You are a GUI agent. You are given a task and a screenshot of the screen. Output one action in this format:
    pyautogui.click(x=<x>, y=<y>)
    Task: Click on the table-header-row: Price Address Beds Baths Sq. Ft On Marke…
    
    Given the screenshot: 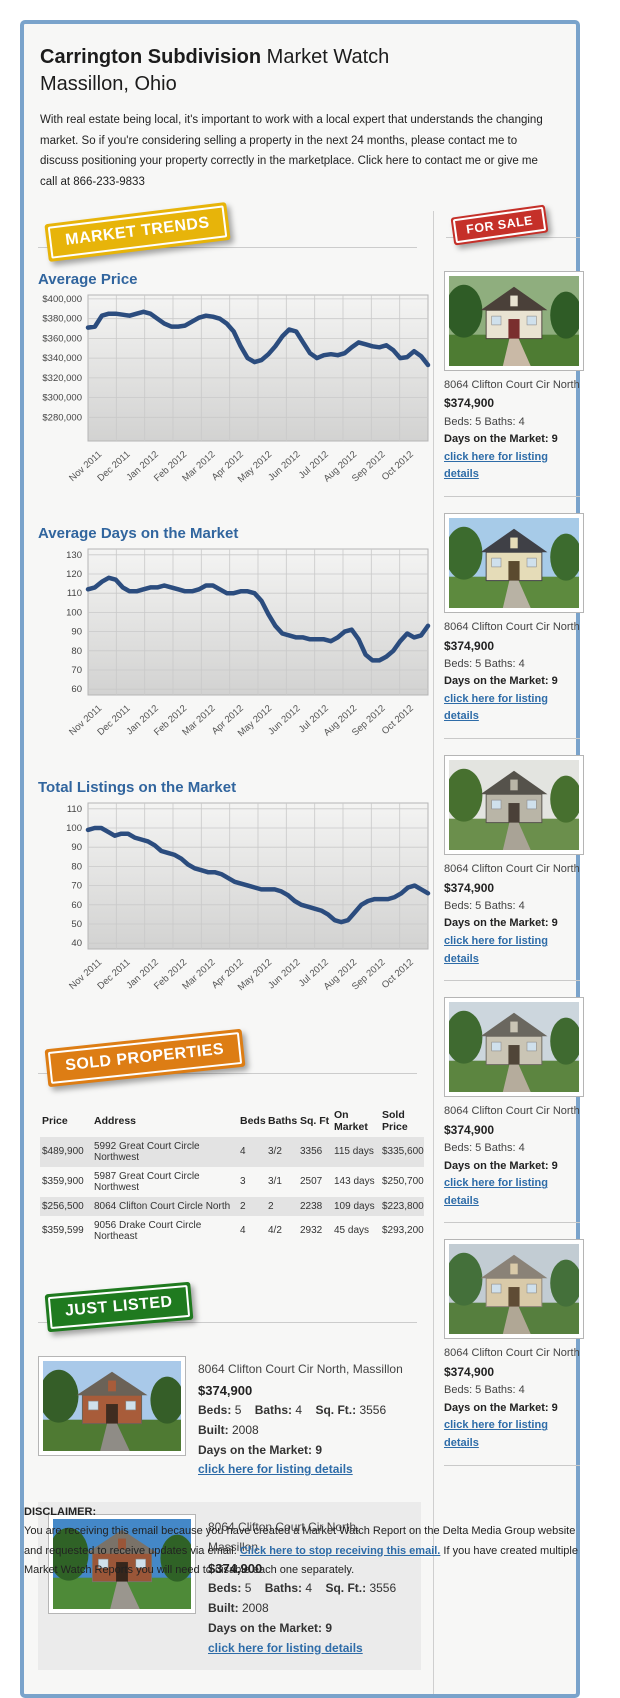 What is the action you would take?
    pyautogui.click(x=232, y=1121)
    